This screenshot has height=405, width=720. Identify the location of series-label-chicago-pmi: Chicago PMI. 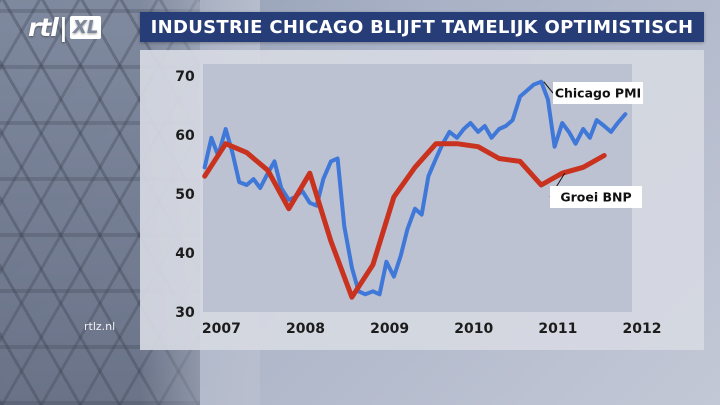
(598, 93).